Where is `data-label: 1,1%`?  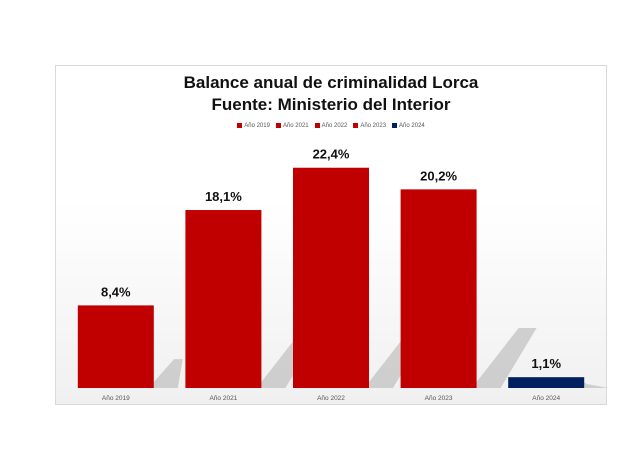 data-label: 1,1% is located at coordinates (546, 363).